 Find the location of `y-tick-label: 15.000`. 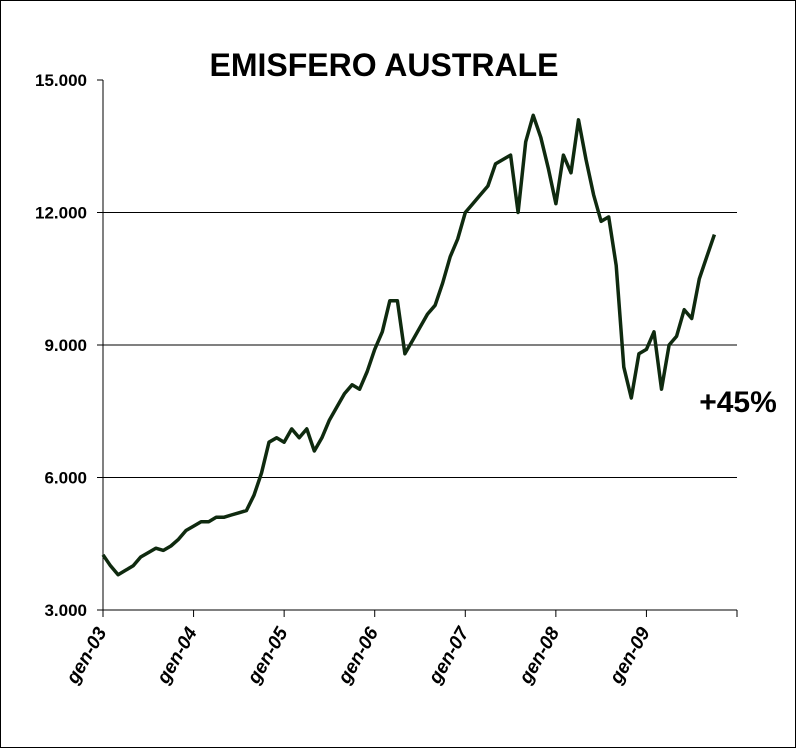

y-tick-label: 15.000 is located at coordinates (61, 80).